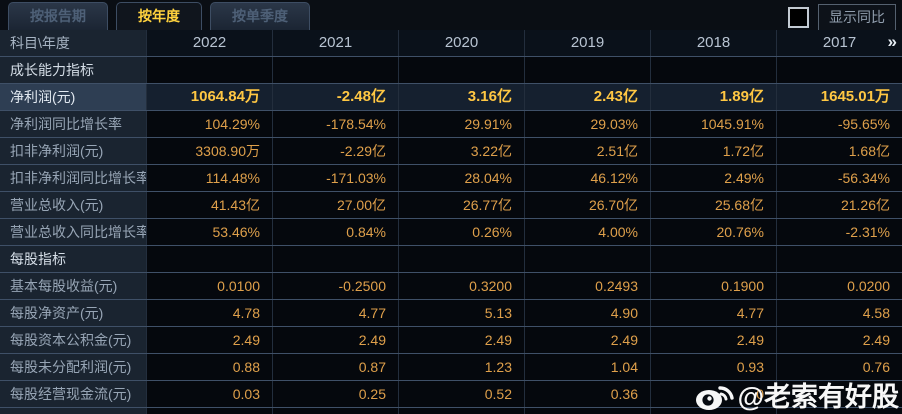 Image resolution: width=902 pixels, height=414 pixels. I want to click on value-cell: 0.93, so click(713, 367).